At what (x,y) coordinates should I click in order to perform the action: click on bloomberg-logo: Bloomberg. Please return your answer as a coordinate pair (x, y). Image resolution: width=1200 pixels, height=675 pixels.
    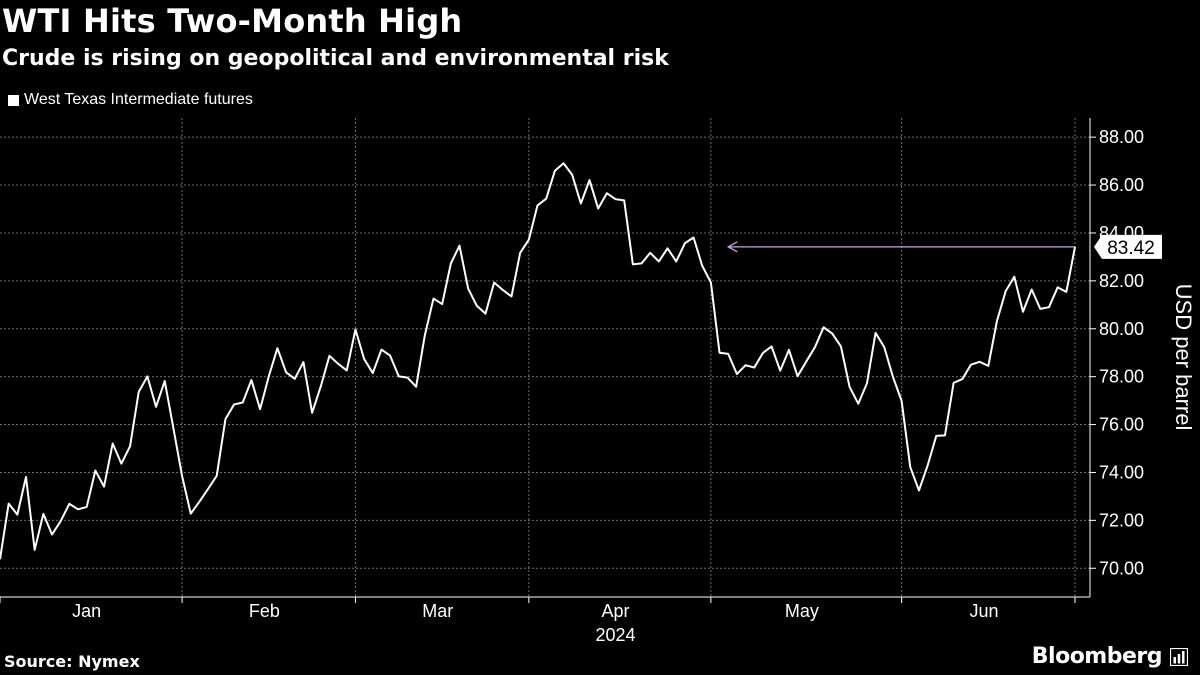
    Looking at the image, I should click on (1097, 656).